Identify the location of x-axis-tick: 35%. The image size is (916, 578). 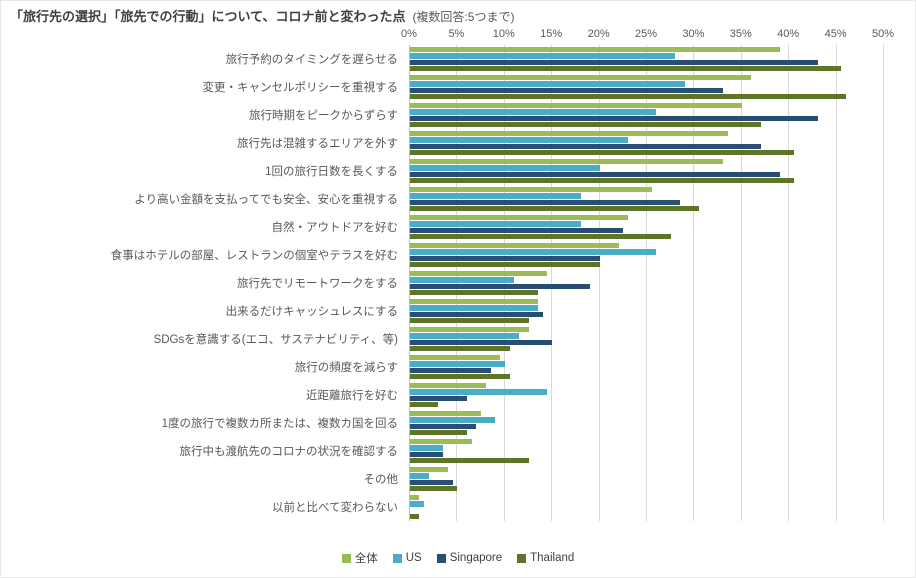
(740, 34).